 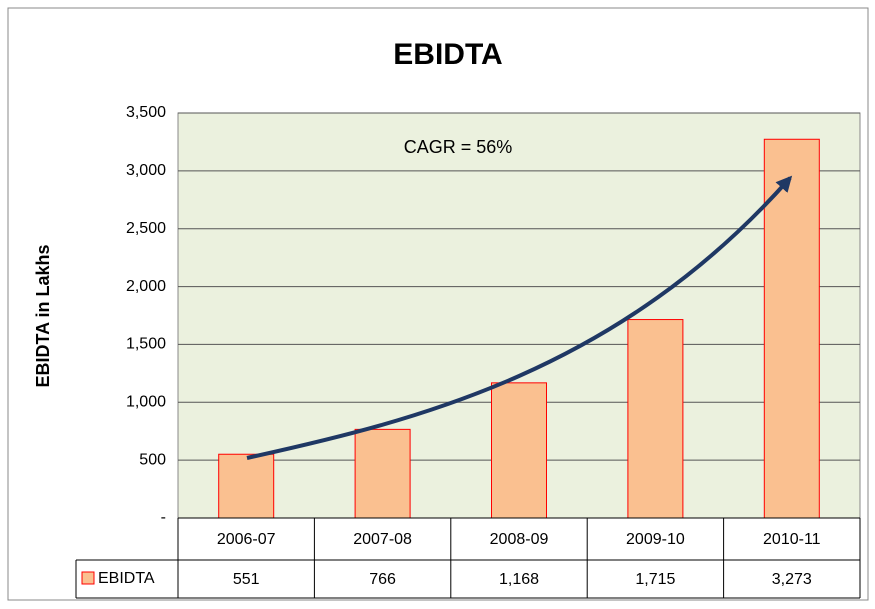 What do you see at coordinates (458, 147) in the screenshot?
I see `annotation: CAGR = 56%` at bounding box center [458, 147].